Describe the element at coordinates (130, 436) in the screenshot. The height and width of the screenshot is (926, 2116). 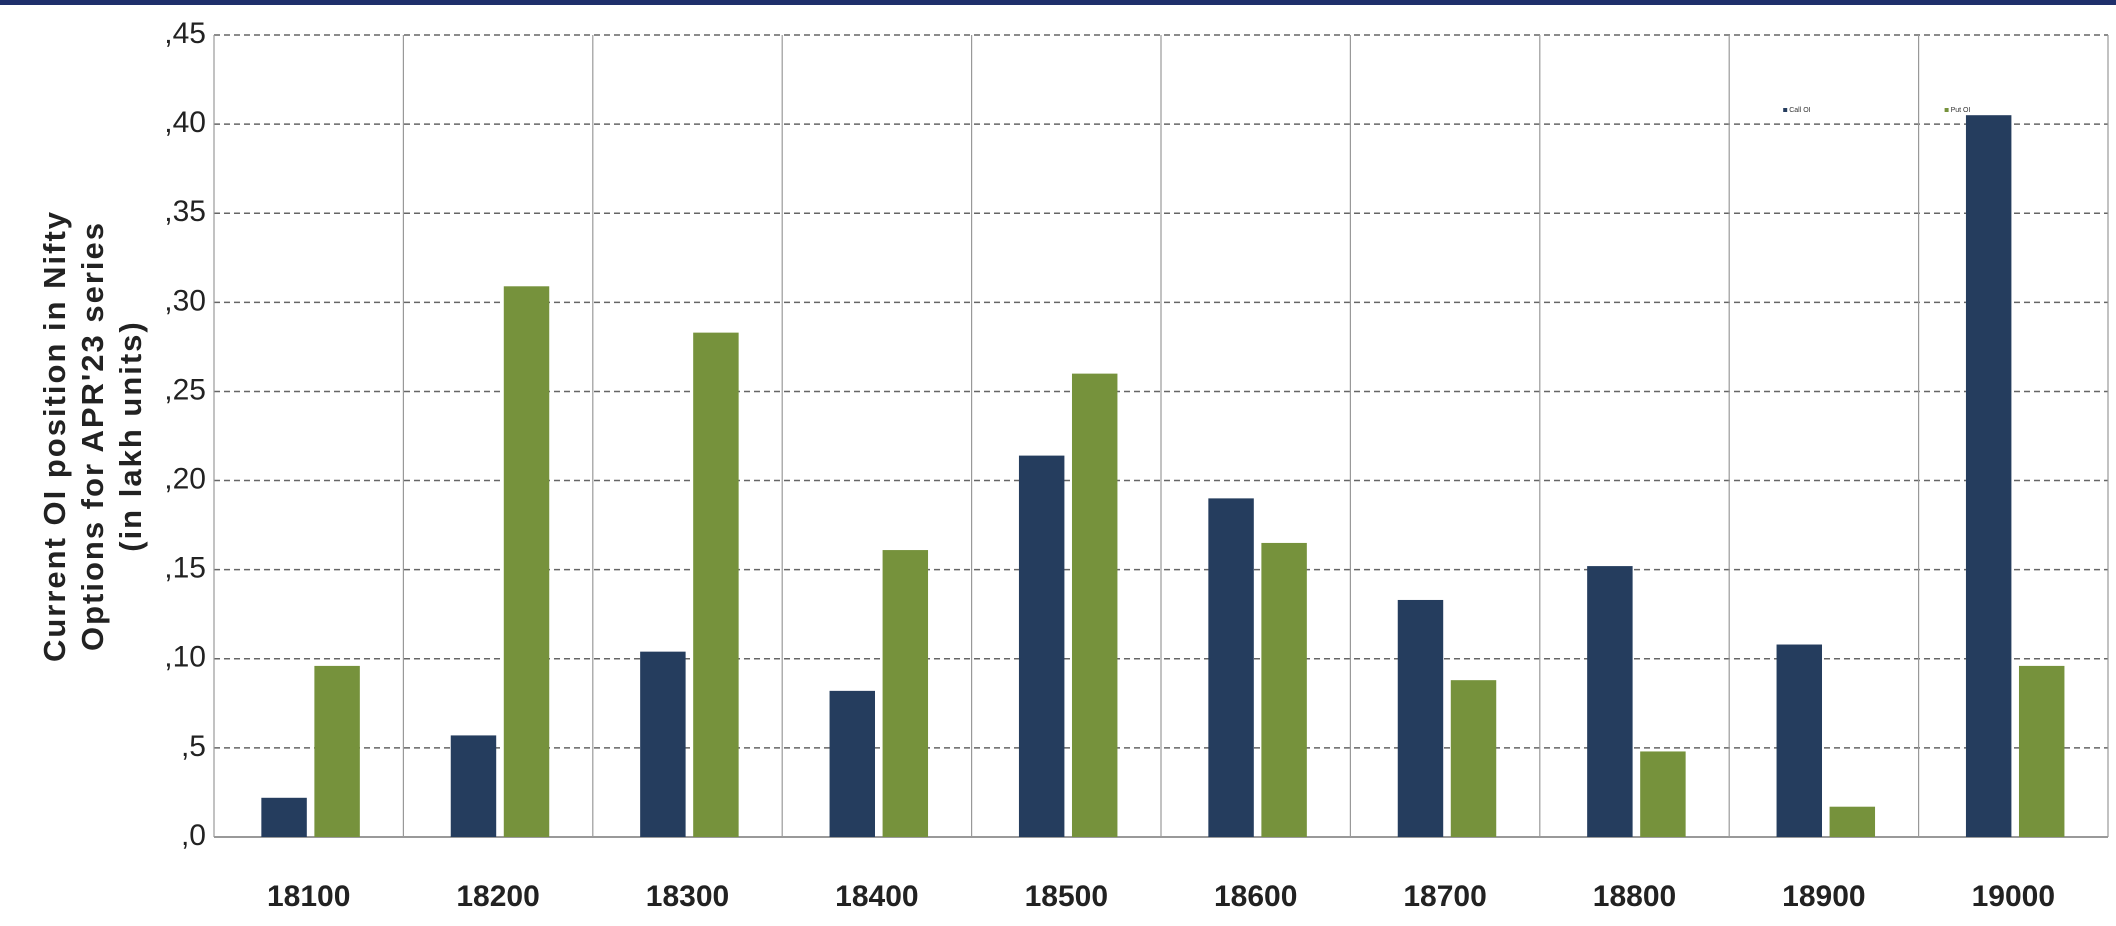
I see `y-axis-label-line: (in lakh units)` at that location.